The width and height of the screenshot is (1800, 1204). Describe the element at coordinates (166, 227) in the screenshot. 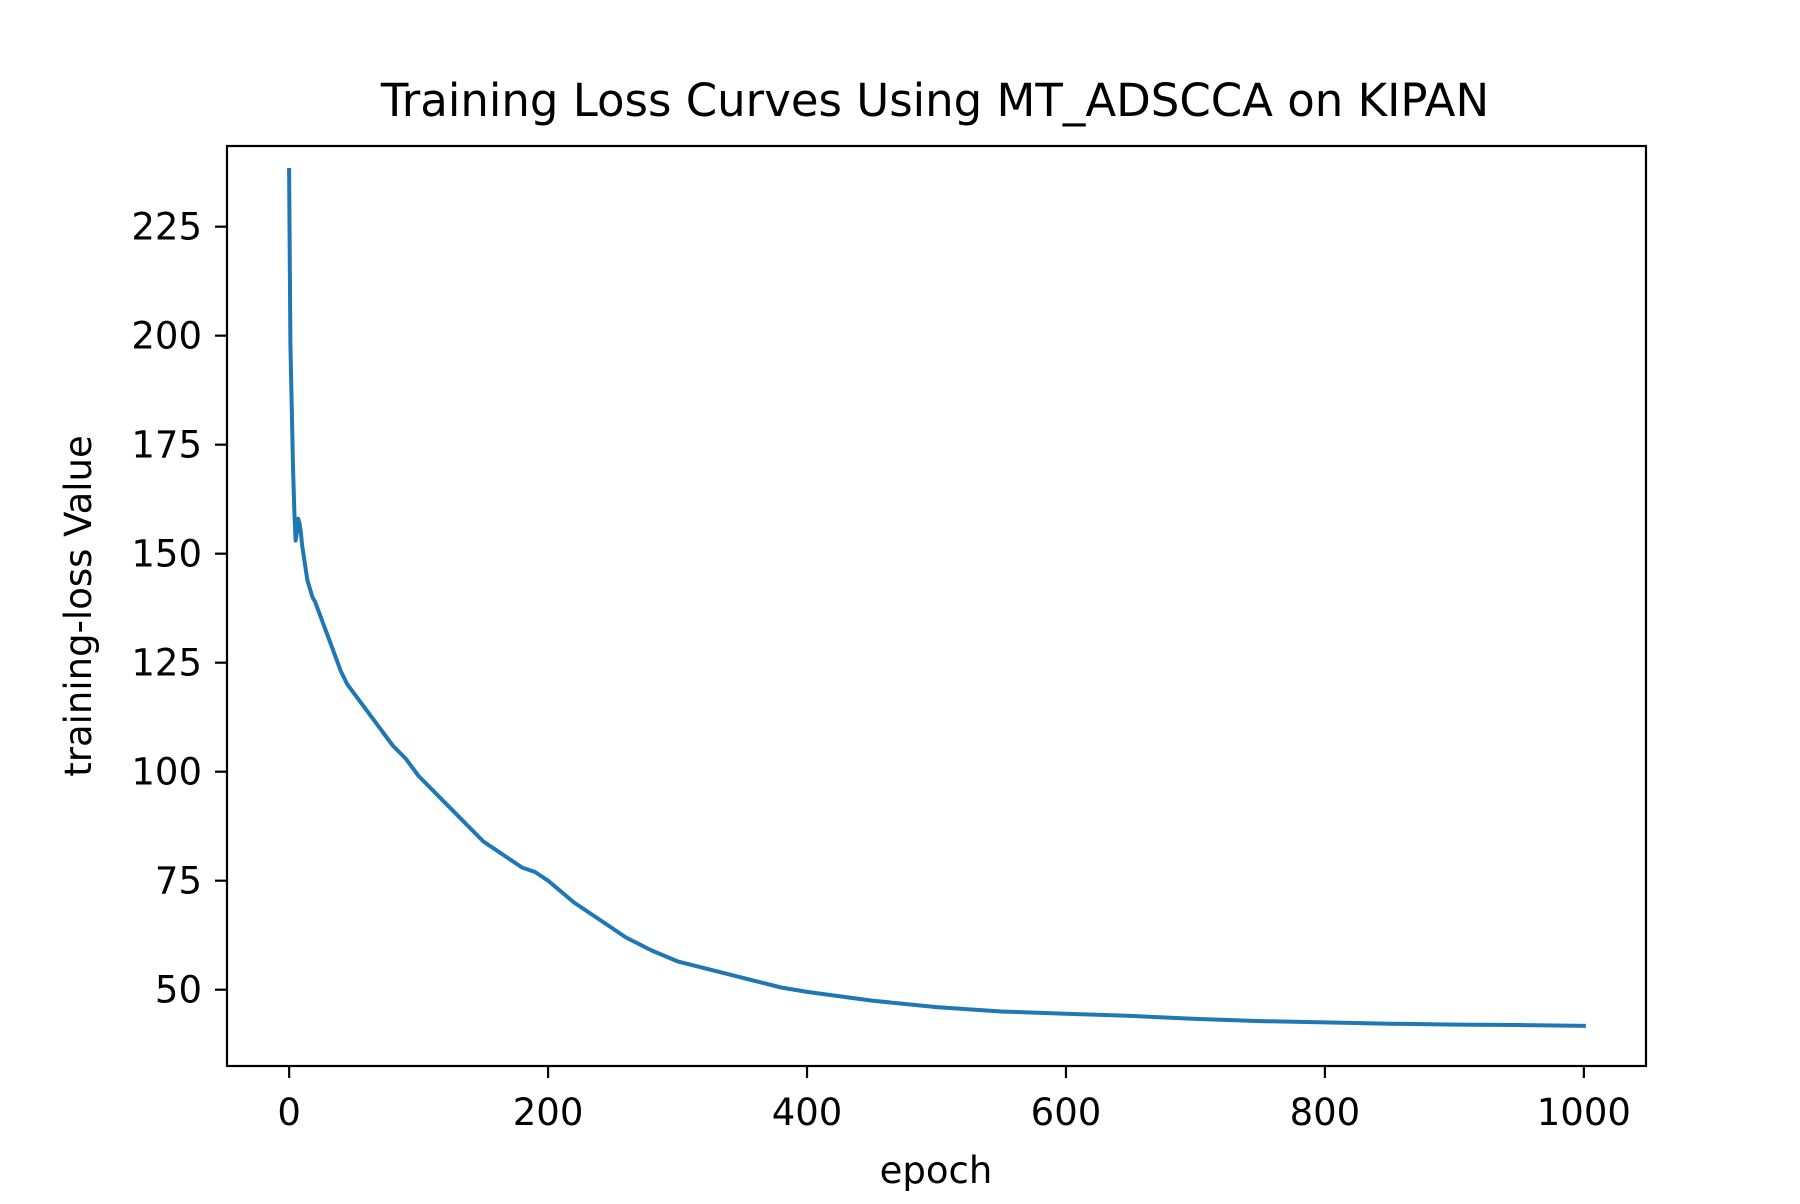

I see `y-tick-label: 225` at that location.